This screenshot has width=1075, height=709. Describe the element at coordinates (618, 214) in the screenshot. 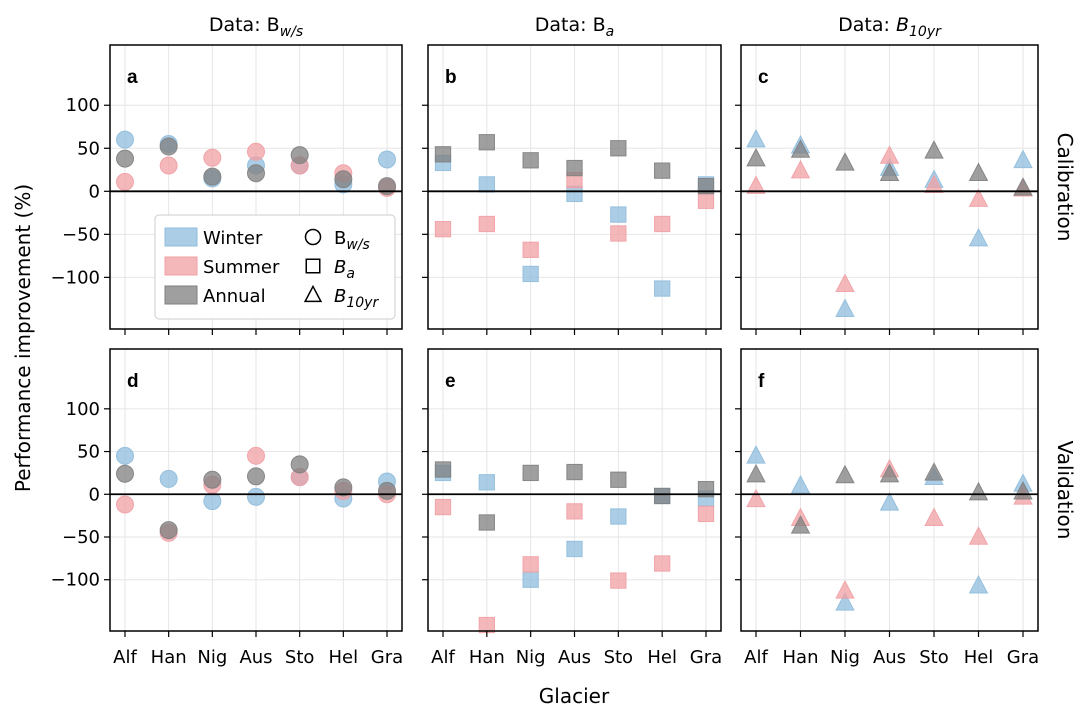

I see `point-b-winter-Sto` at that location.